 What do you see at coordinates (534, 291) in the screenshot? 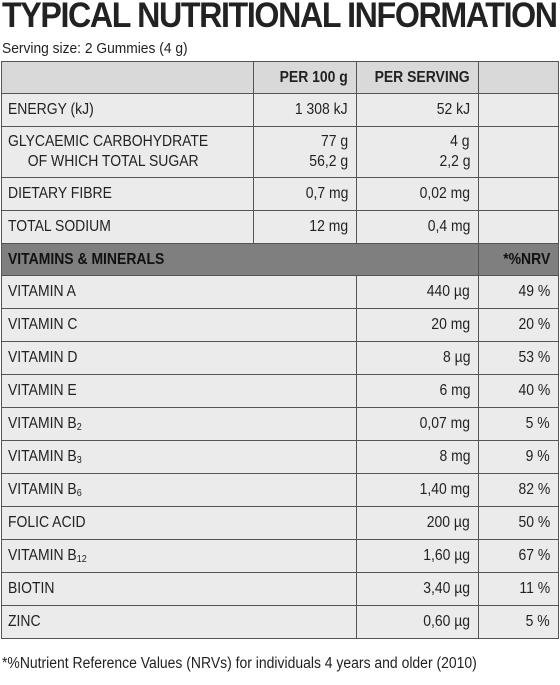
I see `vitamin-nrv: 49 %` at bounding box center [534, 291].